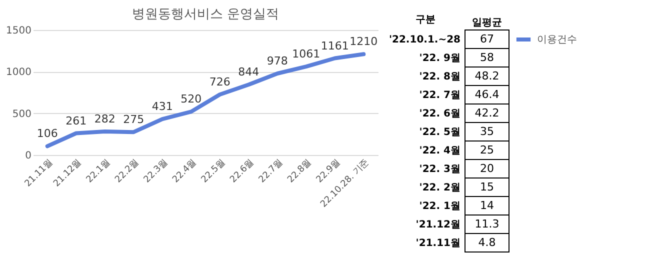 This screenshot has height=261, width=647. Describe the element at coordinates (439, 95) in the screenshot. I see `y-tick-label: '22. 7월` at that location.